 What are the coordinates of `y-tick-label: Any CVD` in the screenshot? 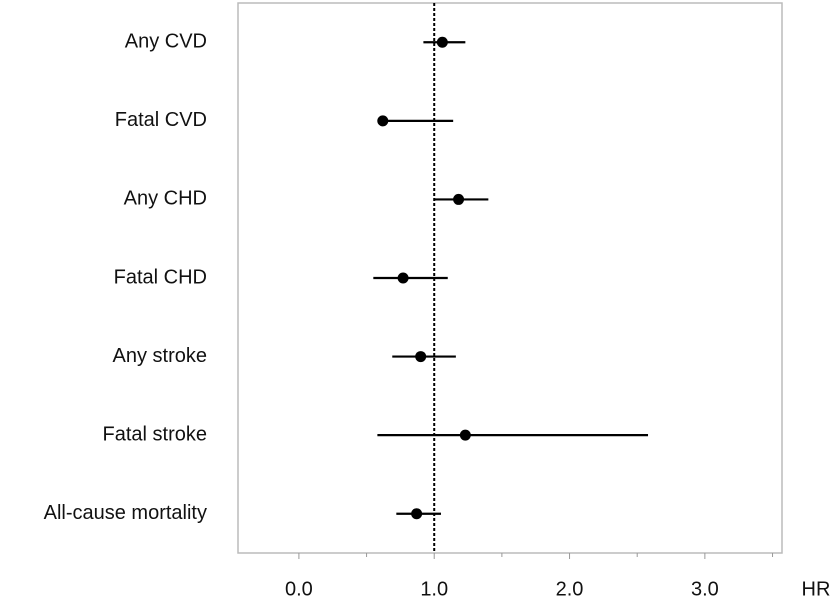 It's located at (166, 42).